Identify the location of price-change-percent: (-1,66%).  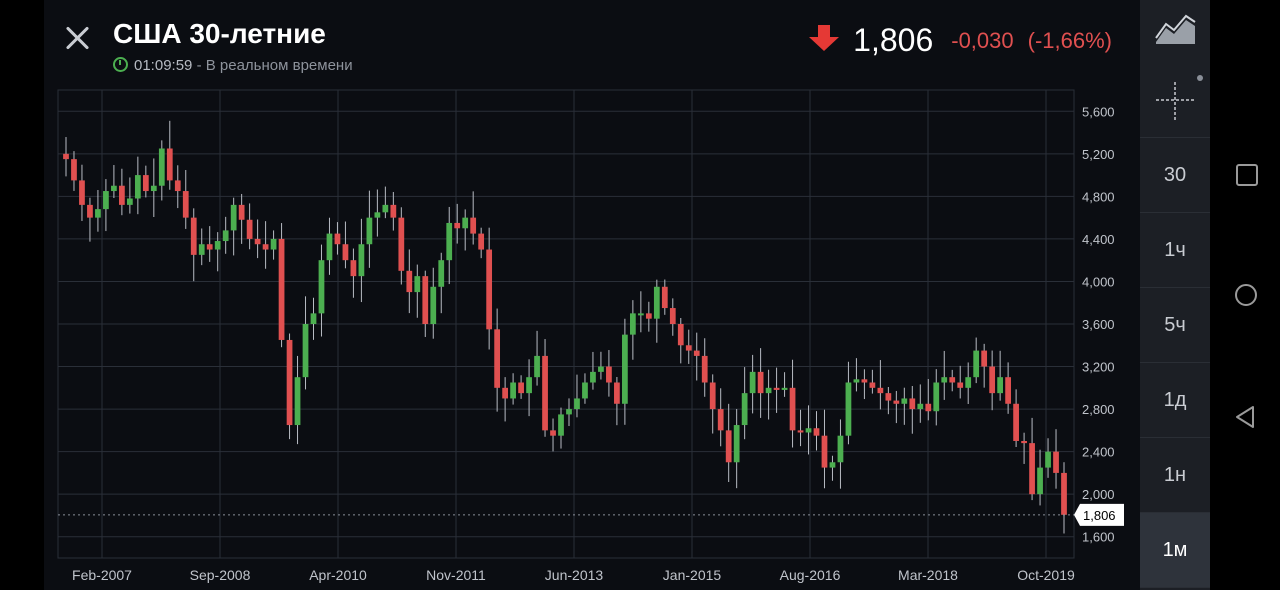
(1069, 40).